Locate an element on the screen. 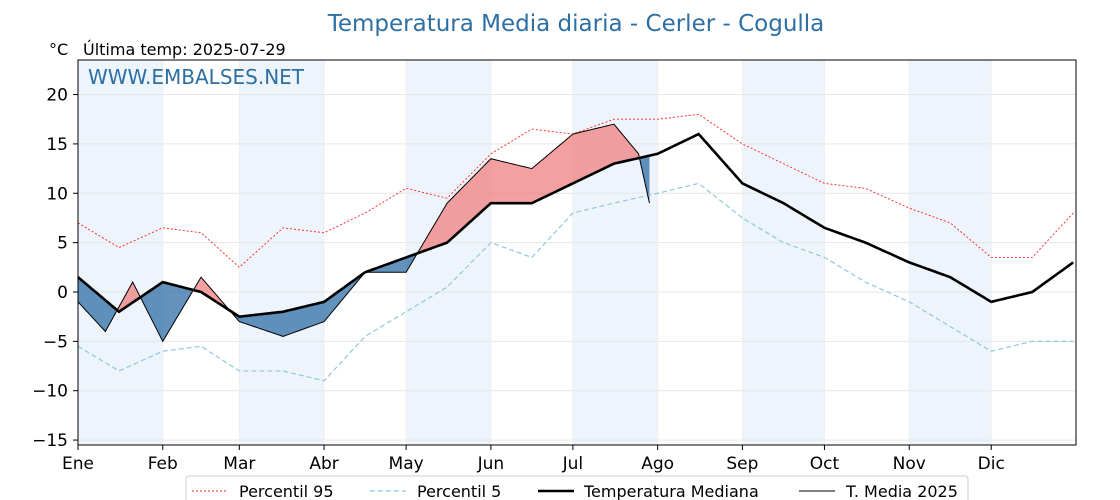  legend-median-label: Temperatura Mediana is located at coordinates (671, 491).